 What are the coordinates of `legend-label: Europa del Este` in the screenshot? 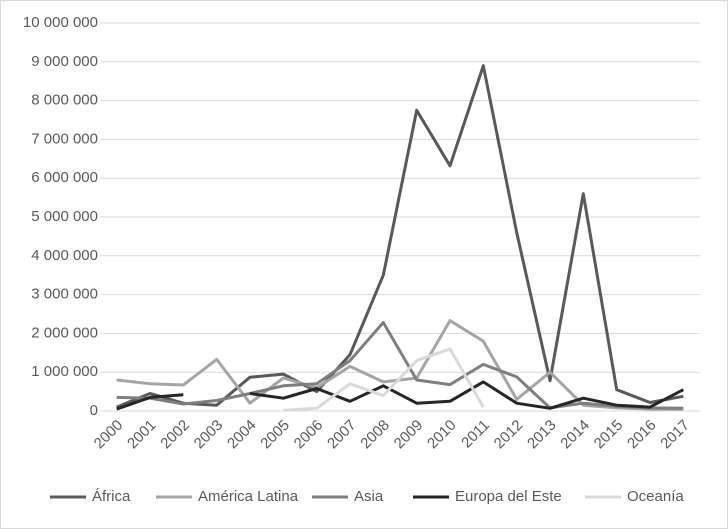 It's located at (508, 496).